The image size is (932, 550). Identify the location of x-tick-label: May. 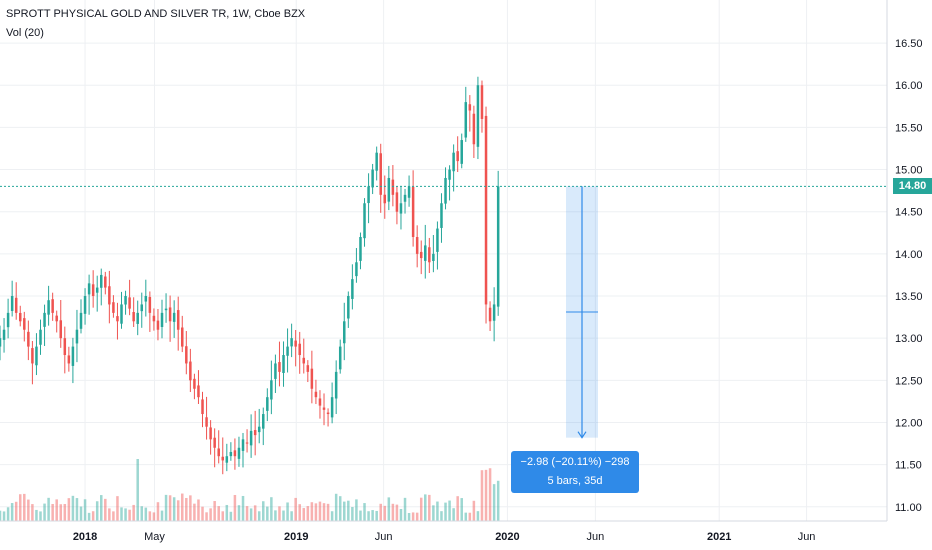
(154, 537).